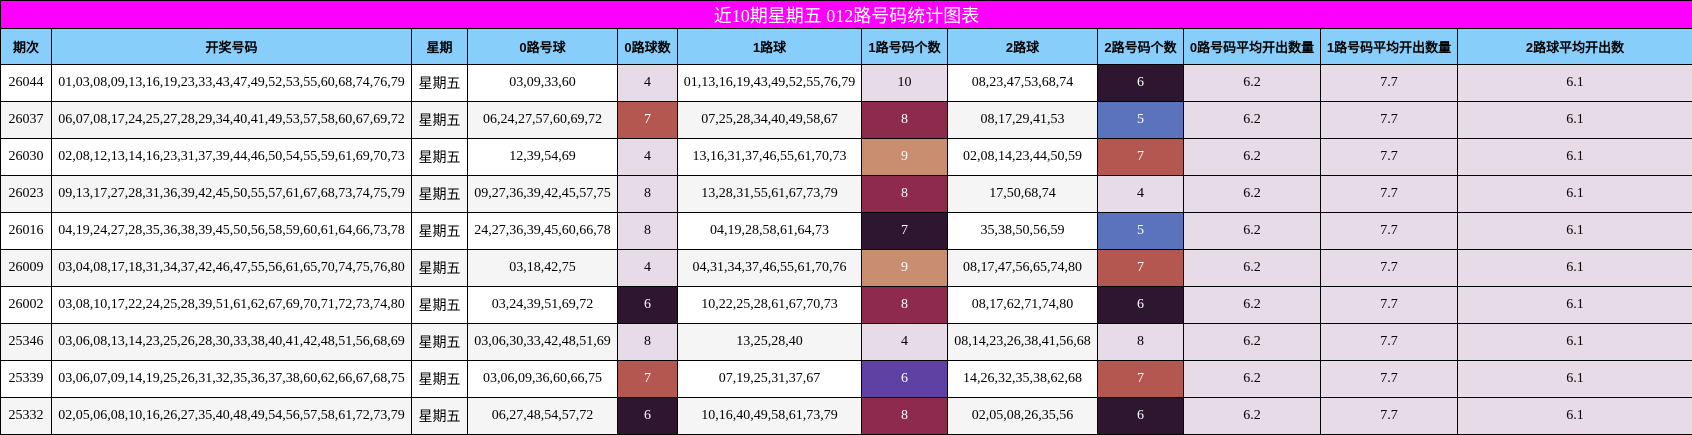 The width and height of the screenshot is (1692, 435). What do you see at coordinates (26, 305) in the screenshot?
I see `cell-period: 26002` at bounding box center [26, 305].